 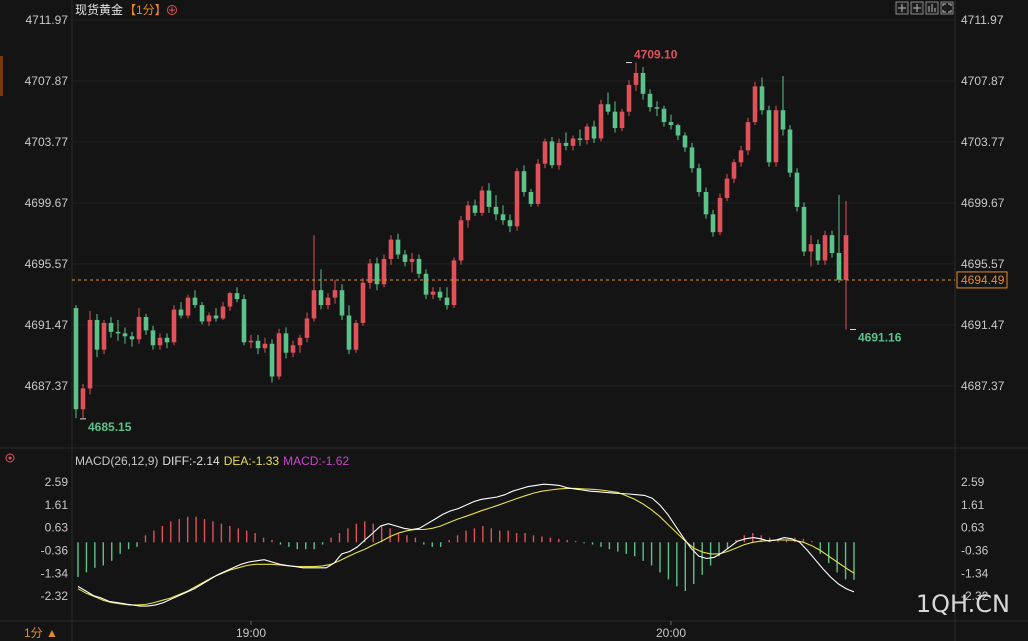 I want to click on extreme-price-label: 4709.10, so click(x=656, y=55).